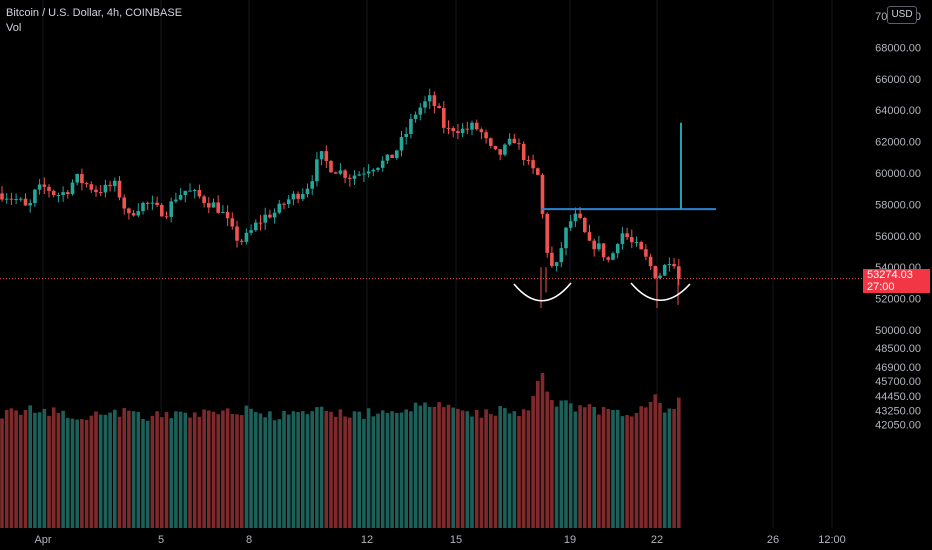  What do you see at coordinates (898, 331) in the screenshot?
I see `price-tick-label: 50000.00` at bounding box center [898, 331].